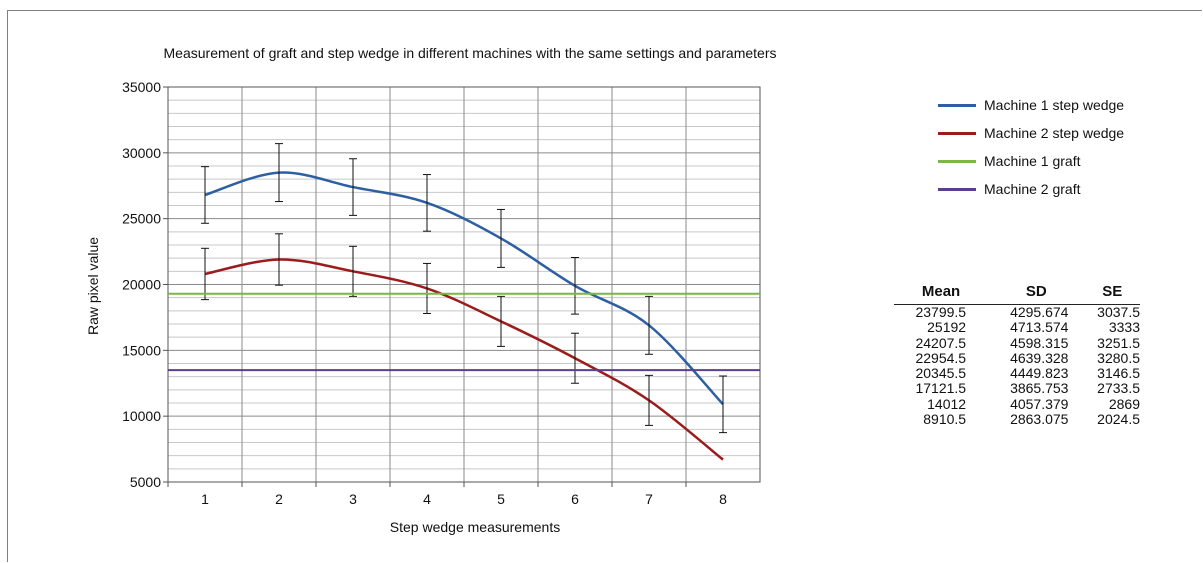 This screenshot has height=563, width=1203. What do you see at coordinates (1039, 312) in the screenshot?
I see `stats-cell: 4295.674` at bounding box center [1039, 312].